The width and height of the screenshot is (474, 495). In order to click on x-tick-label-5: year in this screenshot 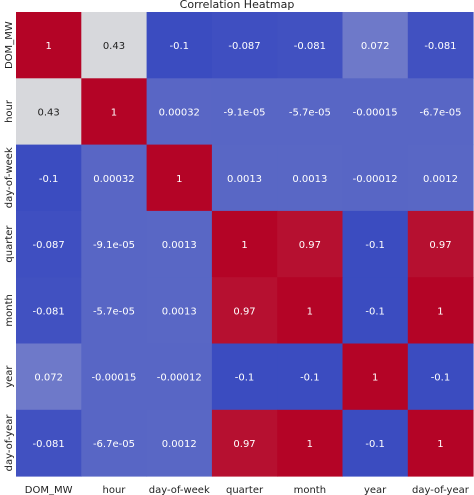, I will do `click(375, 490)`.